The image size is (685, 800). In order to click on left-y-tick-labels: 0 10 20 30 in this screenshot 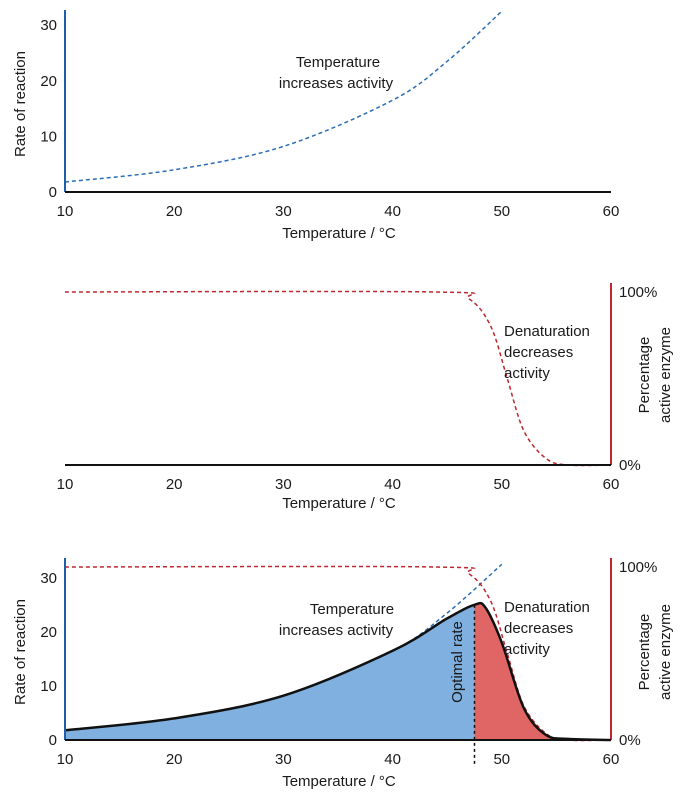, I will do `click(48, 659)`.